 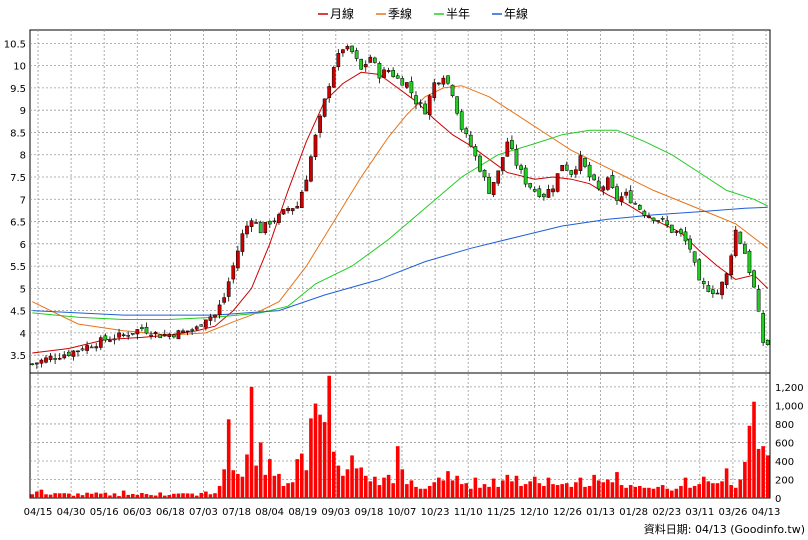 I want to click on x-tick-label: 10/07, so click(x=402, y=512).